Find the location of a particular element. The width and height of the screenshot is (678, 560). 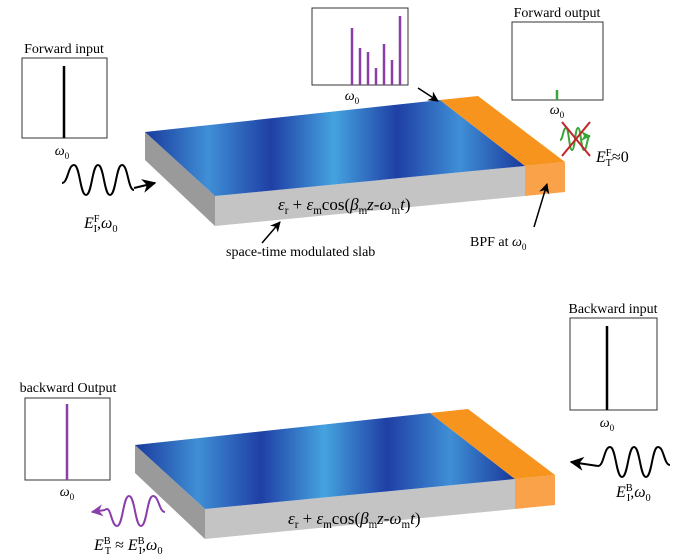

input-field: EF I,ω0 is located at coordinates (100, 224).